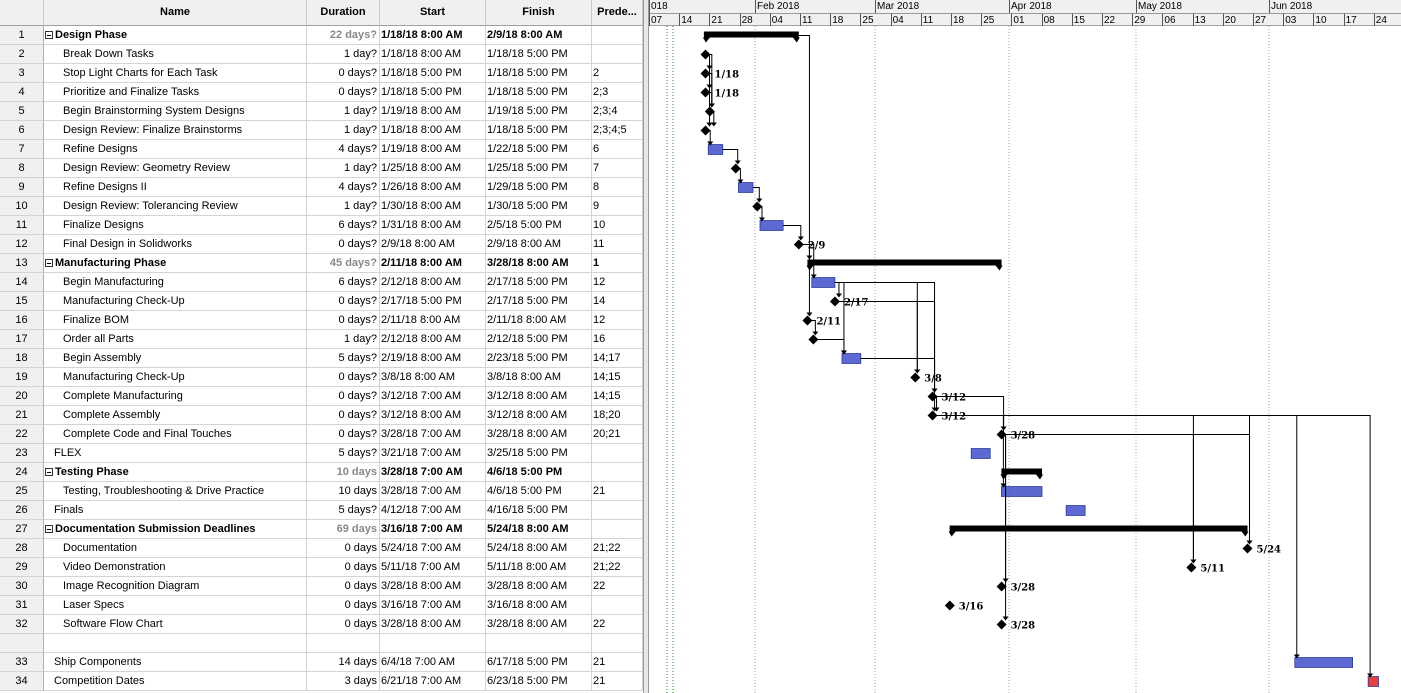  What do you see at coordinates (175, 301) in the screenshot?
I see `task-name-cell: Manufacturing Check-Up` at bounding box center [175, 301].